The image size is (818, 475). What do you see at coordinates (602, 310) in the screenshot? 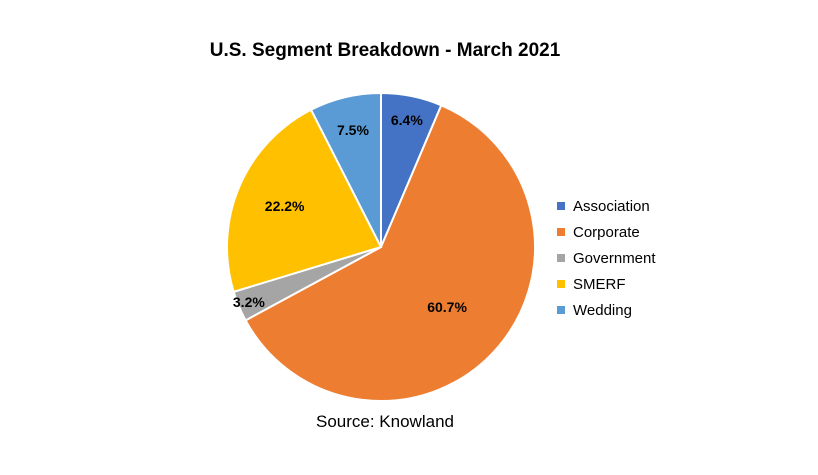
I see `legend-label-wedding: Wedding` at bounding box center [602, 310].